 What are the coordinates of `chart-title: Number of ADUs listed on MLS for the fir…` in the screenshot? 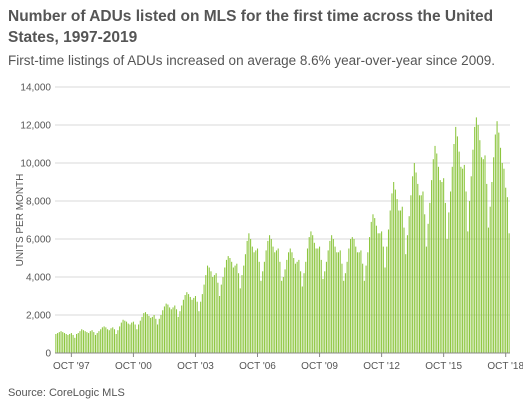 It's located at (251, 27).